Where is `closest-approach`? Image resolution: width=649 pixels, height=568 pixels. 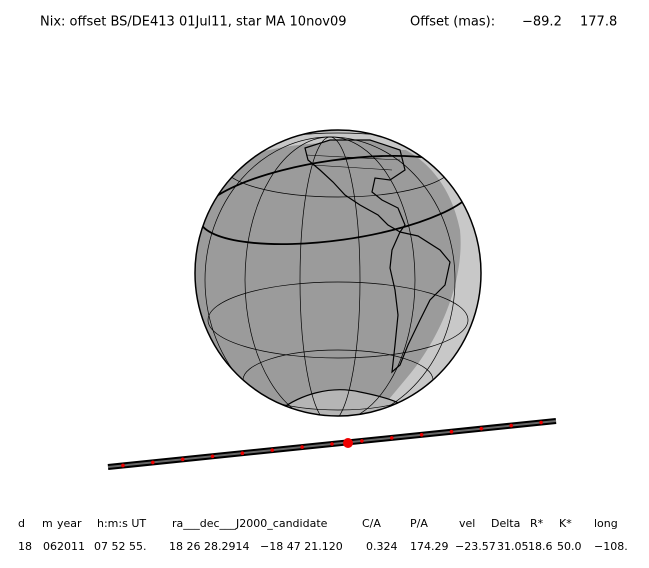 closest-approach is located at coordinates (348, 443).